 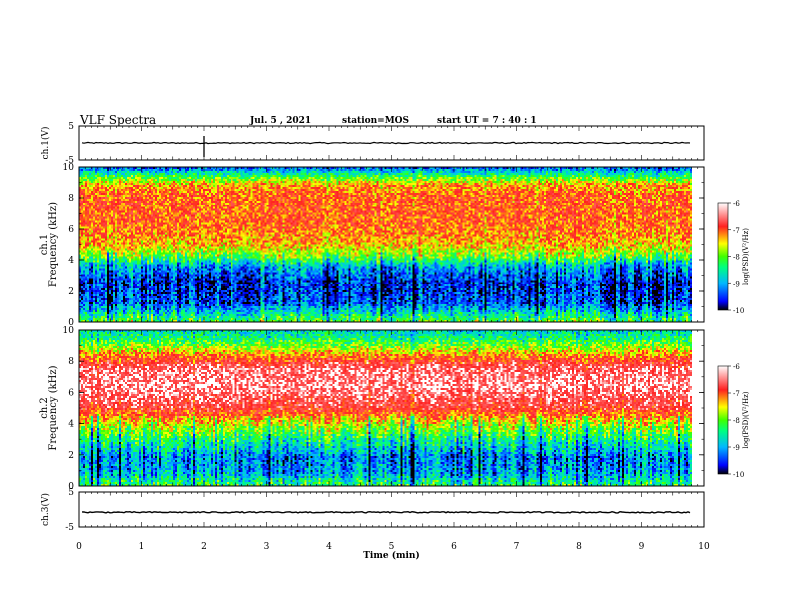 I want to click on start-time-label: start UT = 7 : 40 : 1, so click(x=487, y=121).